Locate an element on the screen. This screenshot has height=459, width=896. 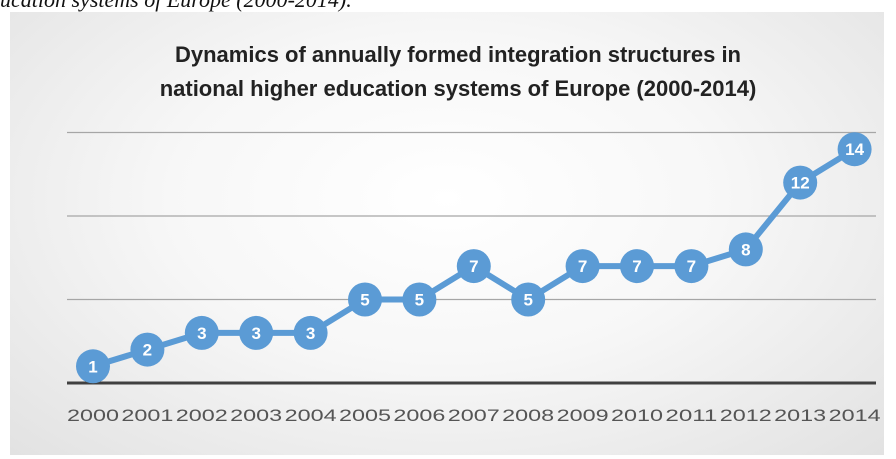
data-point-2000 is located at coordinates (93, 366).